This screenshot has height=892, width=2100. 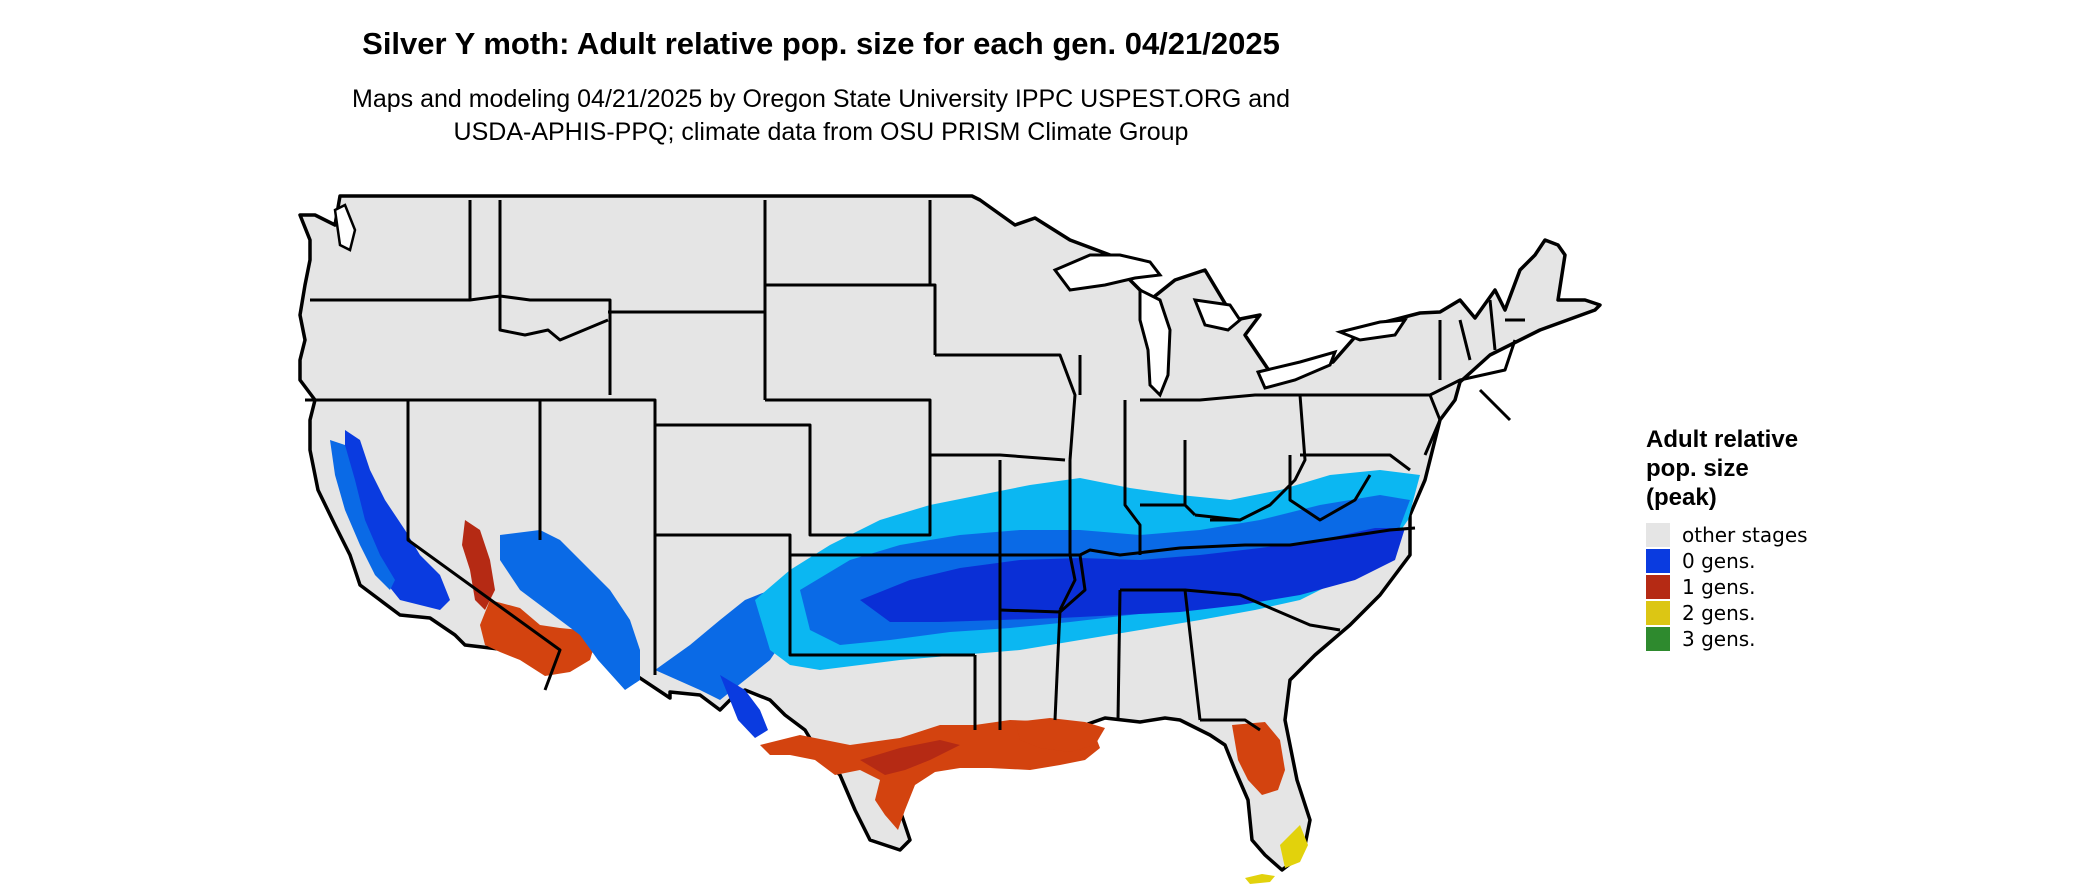 What do you see at coordinates (1230, 325) in the screenshot?
I see `great-lakes` at bounding box center [1230, 325].